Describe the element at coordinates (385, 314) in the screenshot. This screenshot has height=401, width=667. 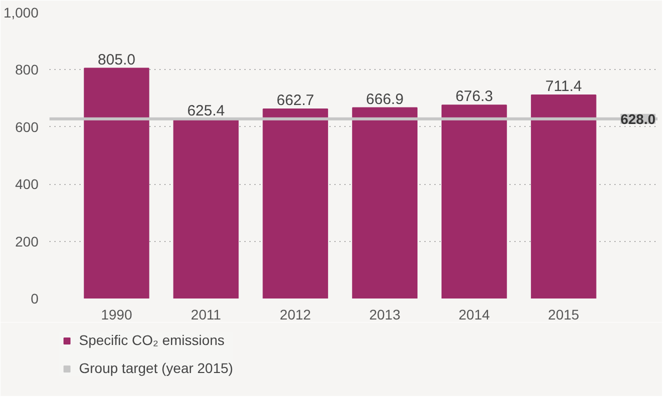
I see `x-tick-label: 2013` at that location.